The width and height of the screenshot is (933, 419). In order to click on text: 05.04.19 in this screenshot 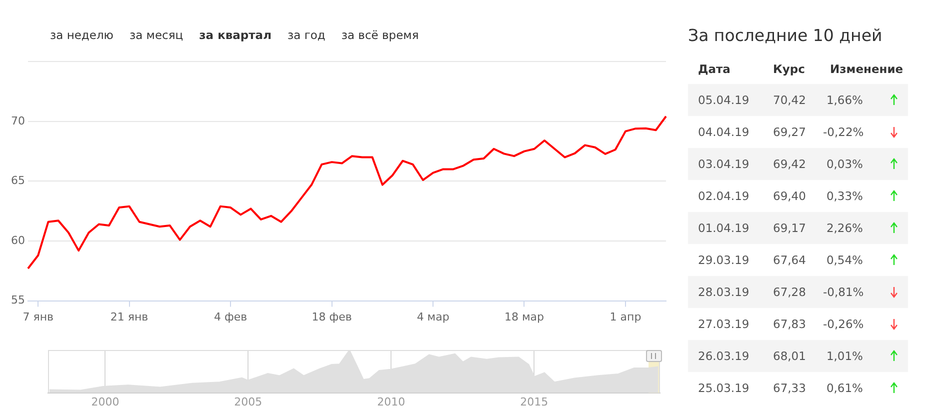, I will do `click(724, 100)`.